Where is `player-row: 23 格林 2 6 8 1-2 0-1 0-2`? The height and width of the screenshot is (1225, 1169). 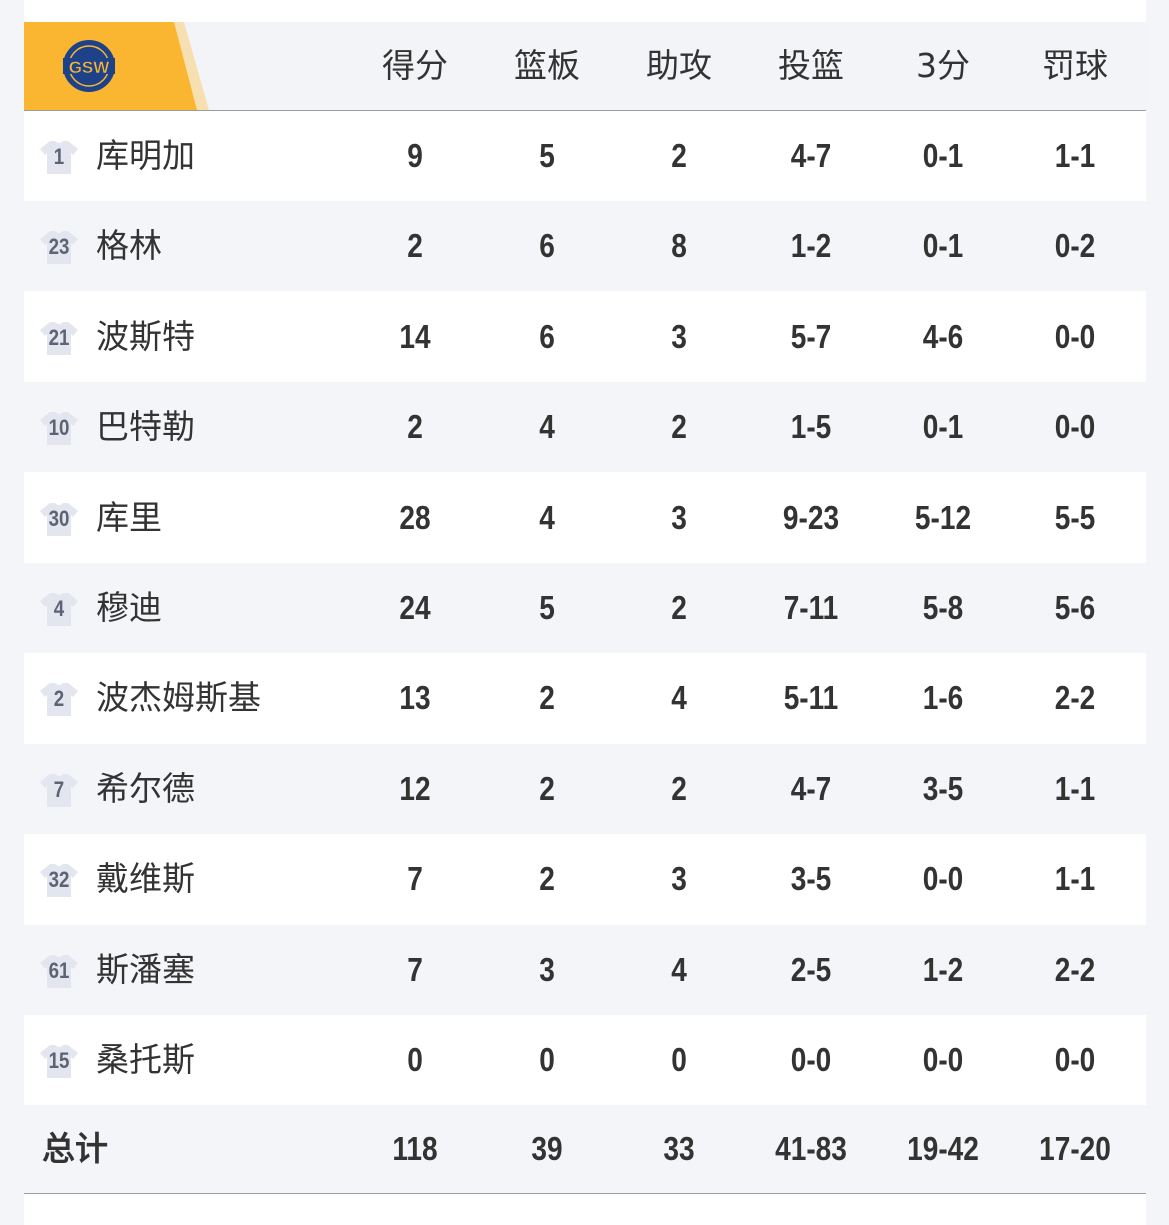 player-row: 23 格林 2 6 8 1-2 0-1 0-2 is located at coordinates (585, 246).